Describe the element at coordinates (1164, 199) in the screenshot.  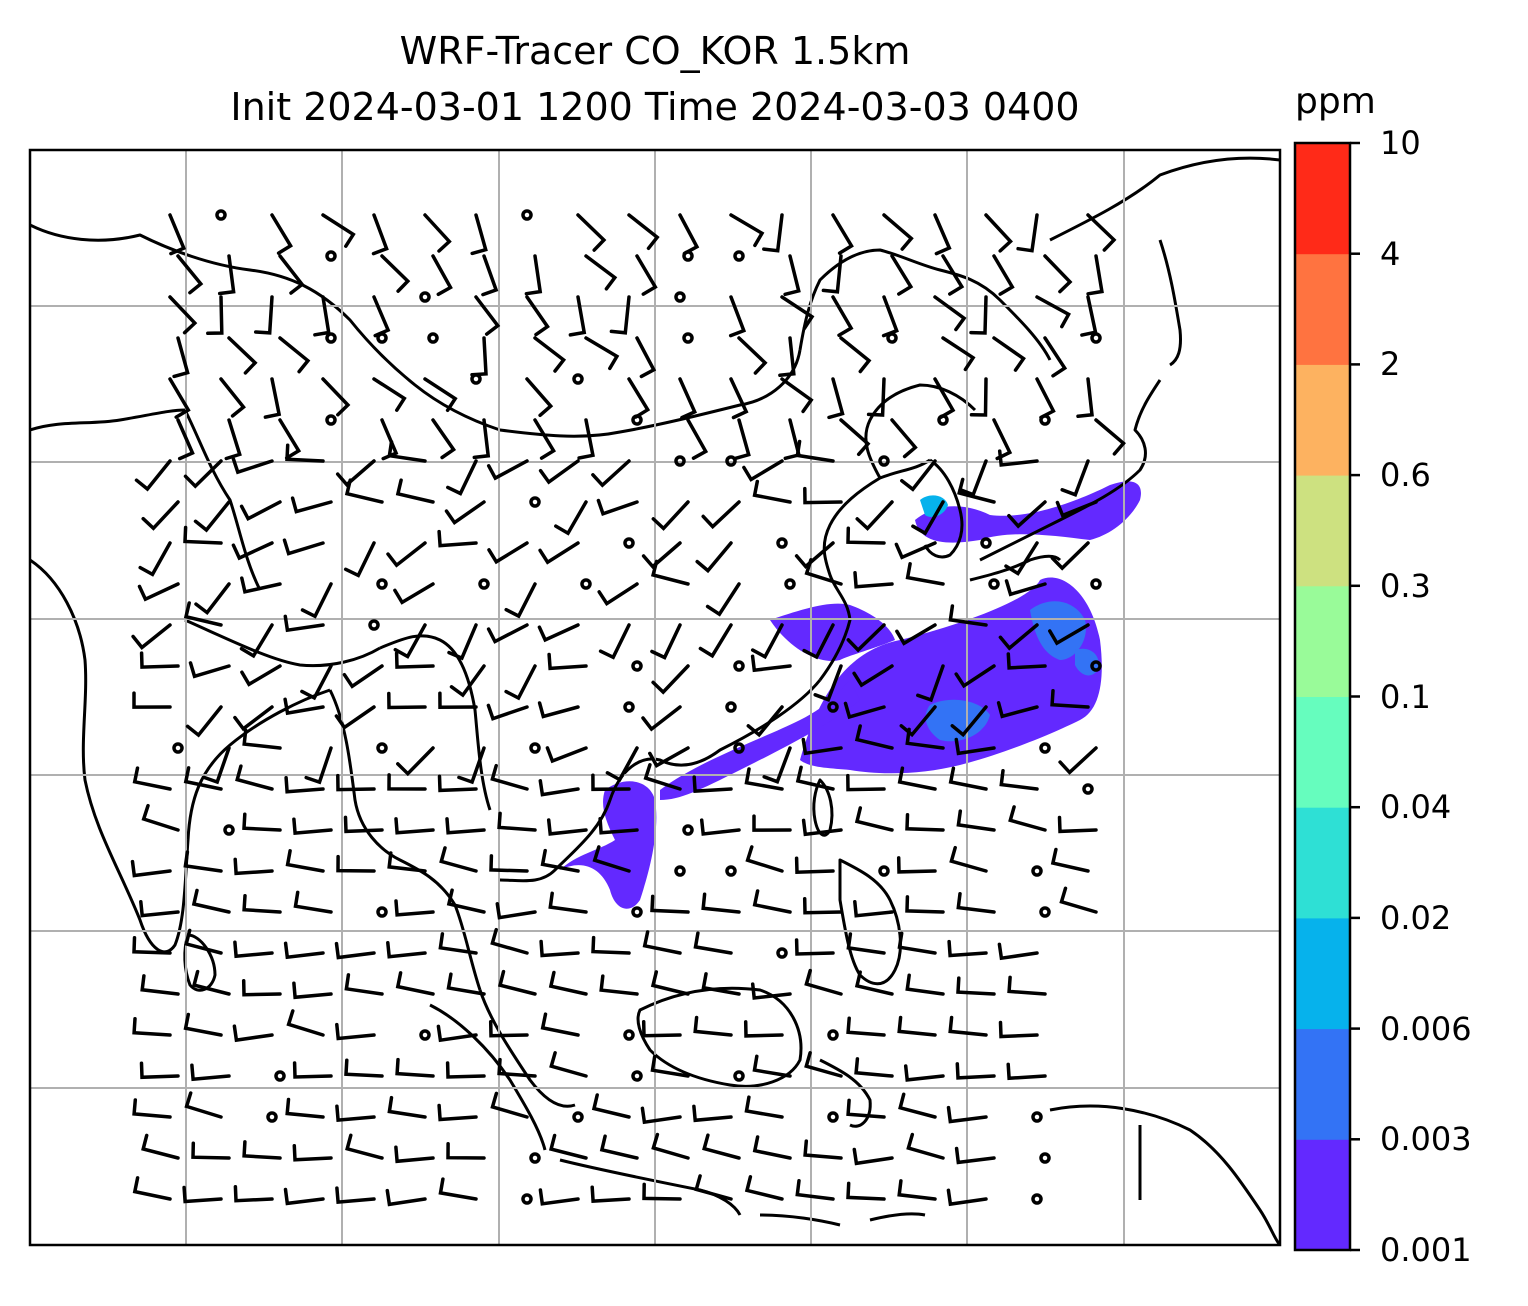
I see `coast-russia-east` at that location.